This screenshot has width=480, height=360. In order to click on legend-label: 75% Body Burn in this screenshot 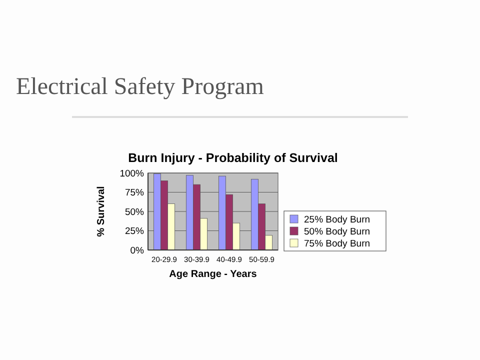, I will do `click(337, 244)`.